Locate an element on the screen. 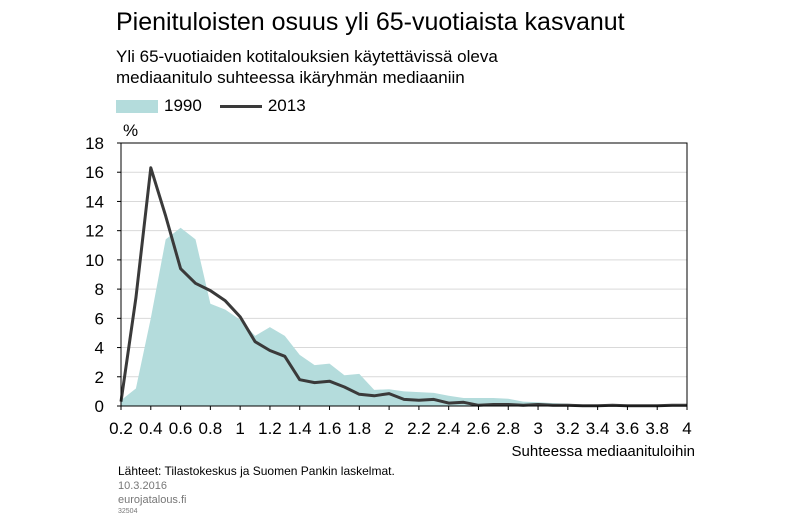 The image size is (800, 522). x-tick-label: 3.6 is located at coordinates (628, 428).